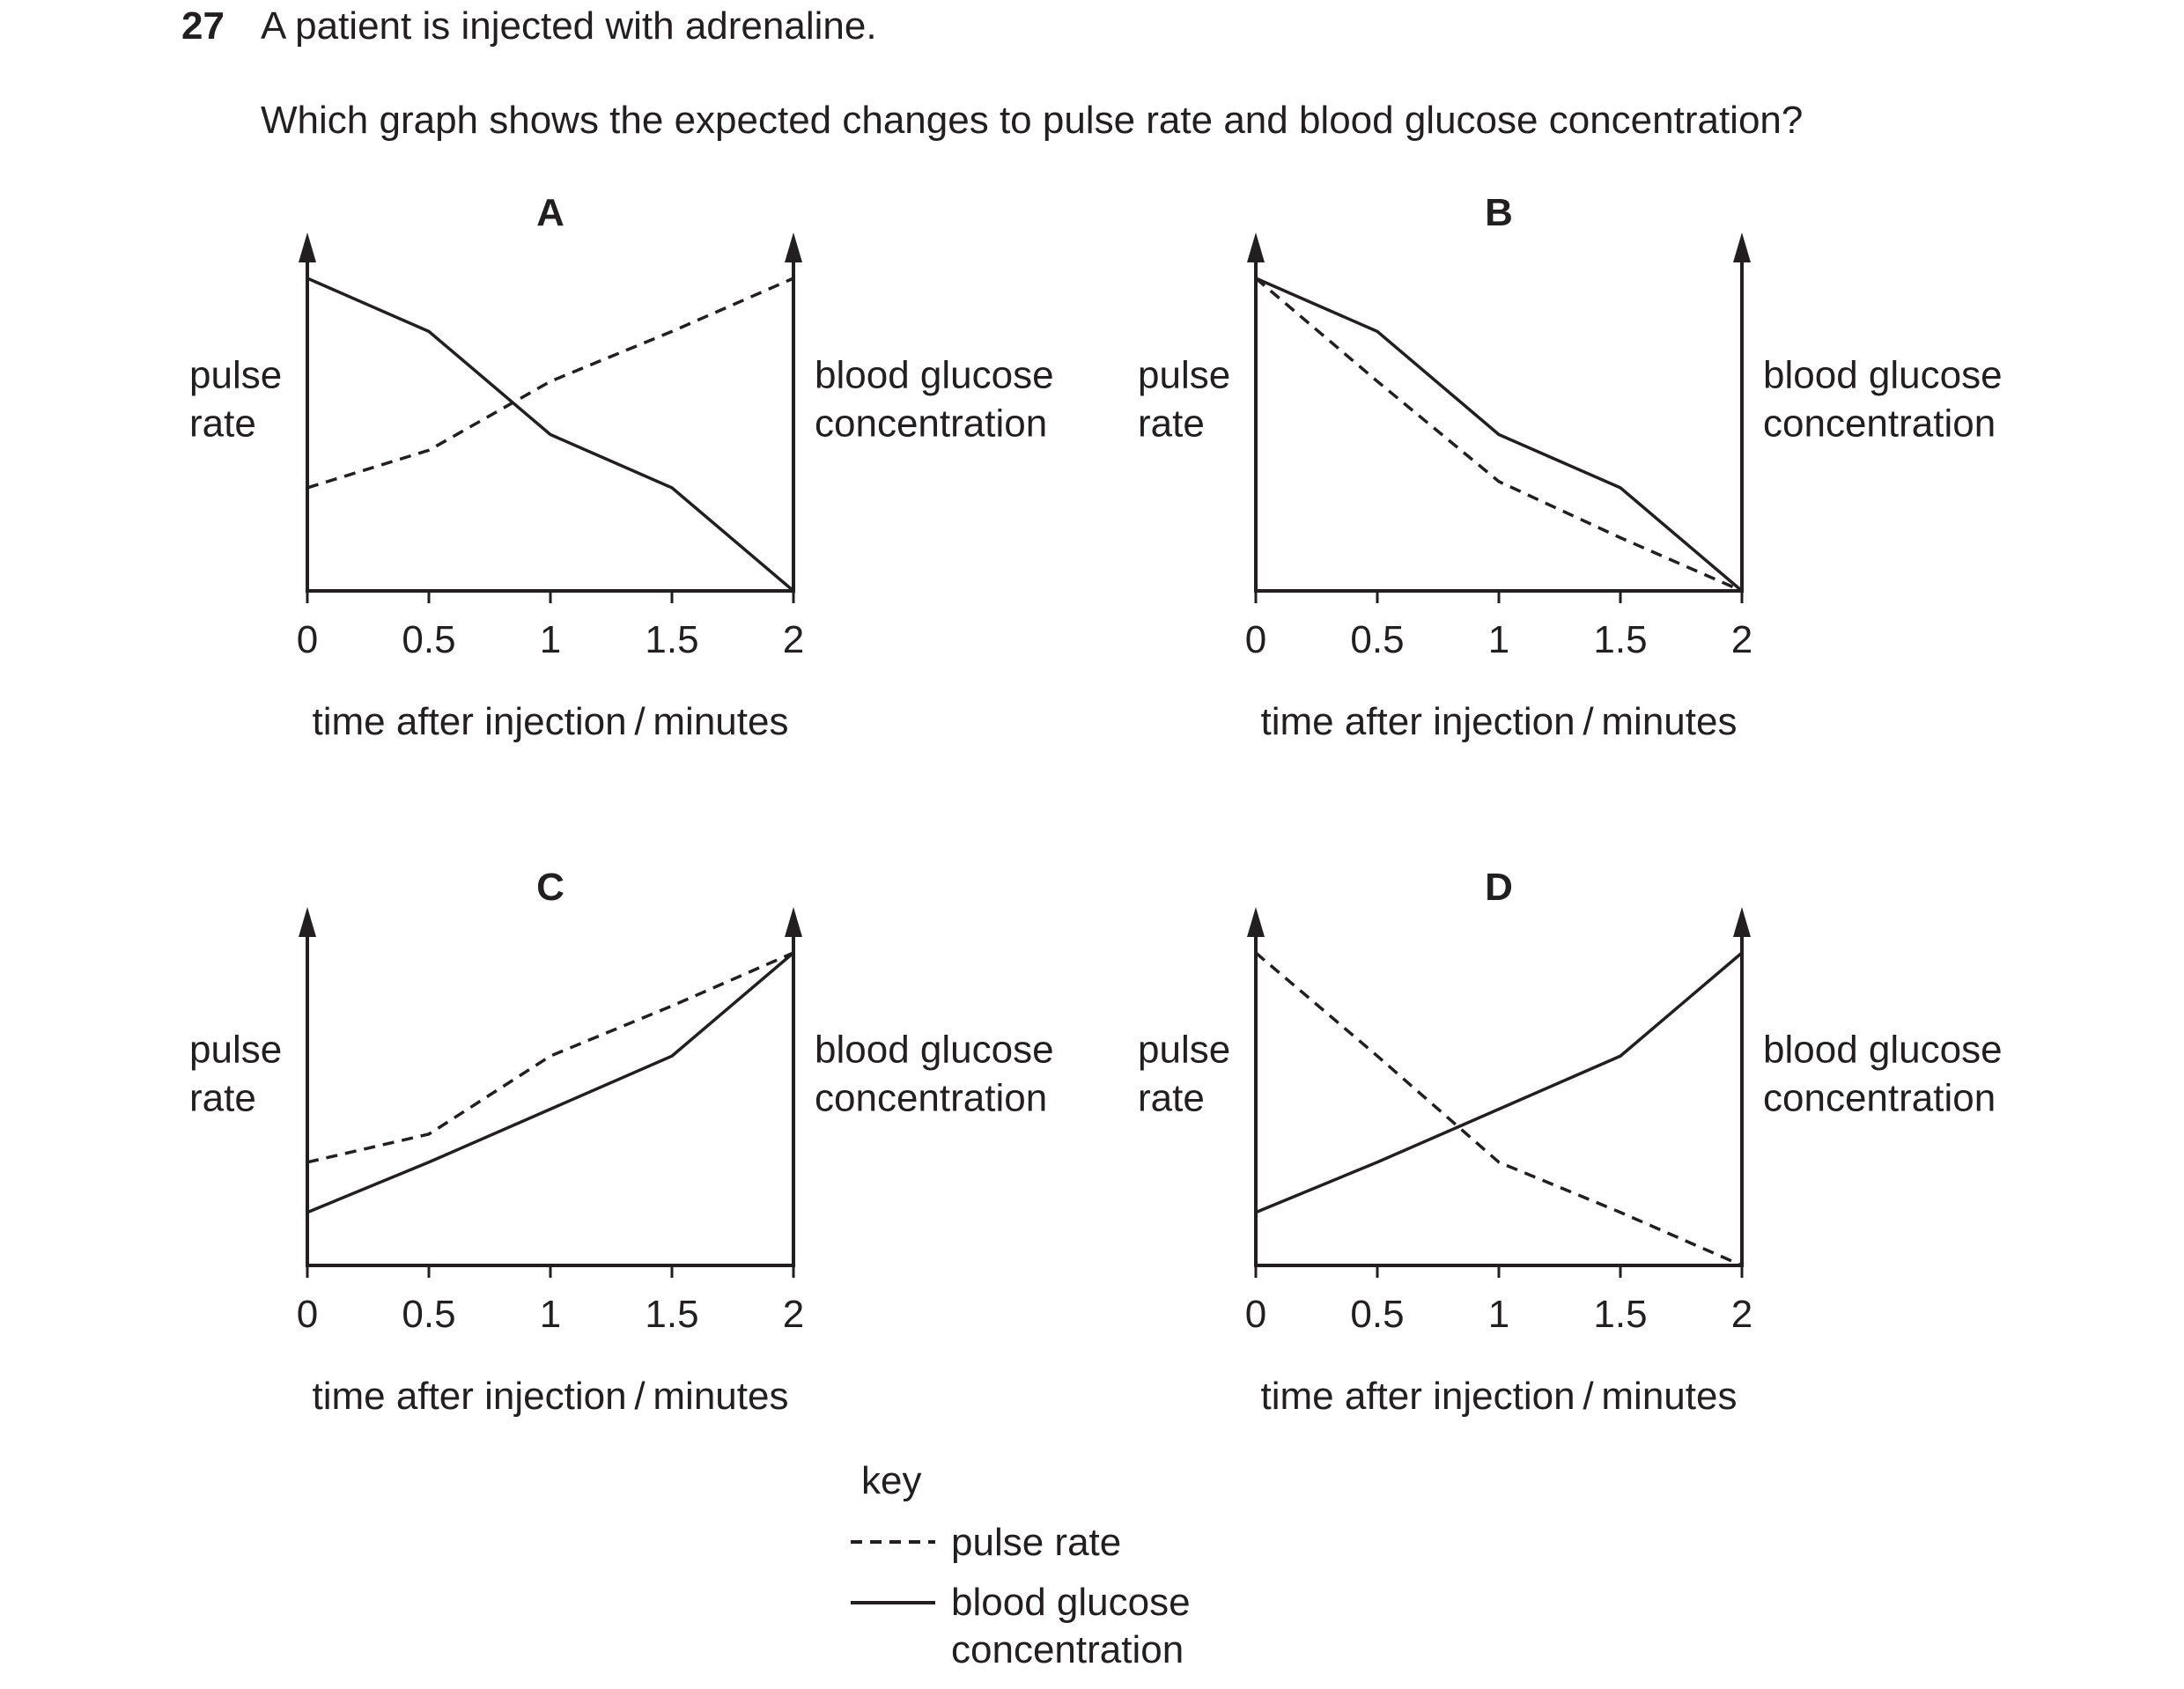 This screenshot has height=1689, width=2184. Describe the element at coordinates (569, 26) in the screenshot. I see `question-stem: A patient is injected with adrenaline.` at that location.